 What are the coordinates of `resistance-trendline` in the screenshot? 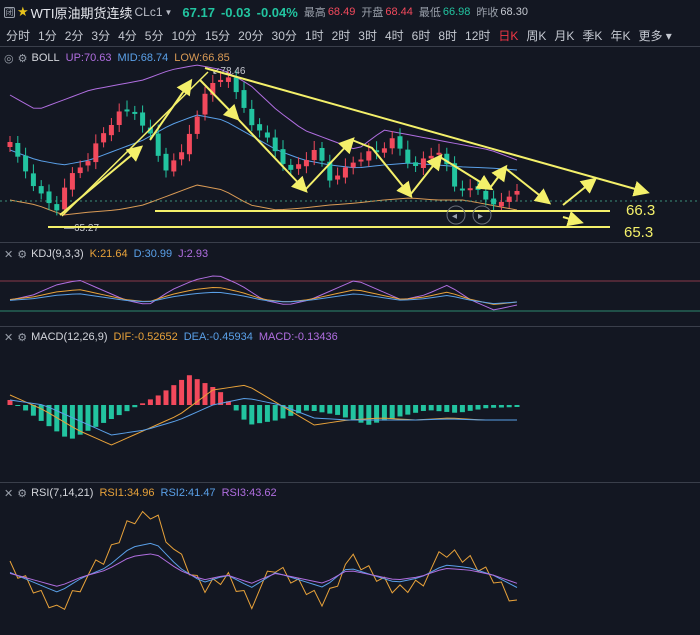 It's located at (427, 132).